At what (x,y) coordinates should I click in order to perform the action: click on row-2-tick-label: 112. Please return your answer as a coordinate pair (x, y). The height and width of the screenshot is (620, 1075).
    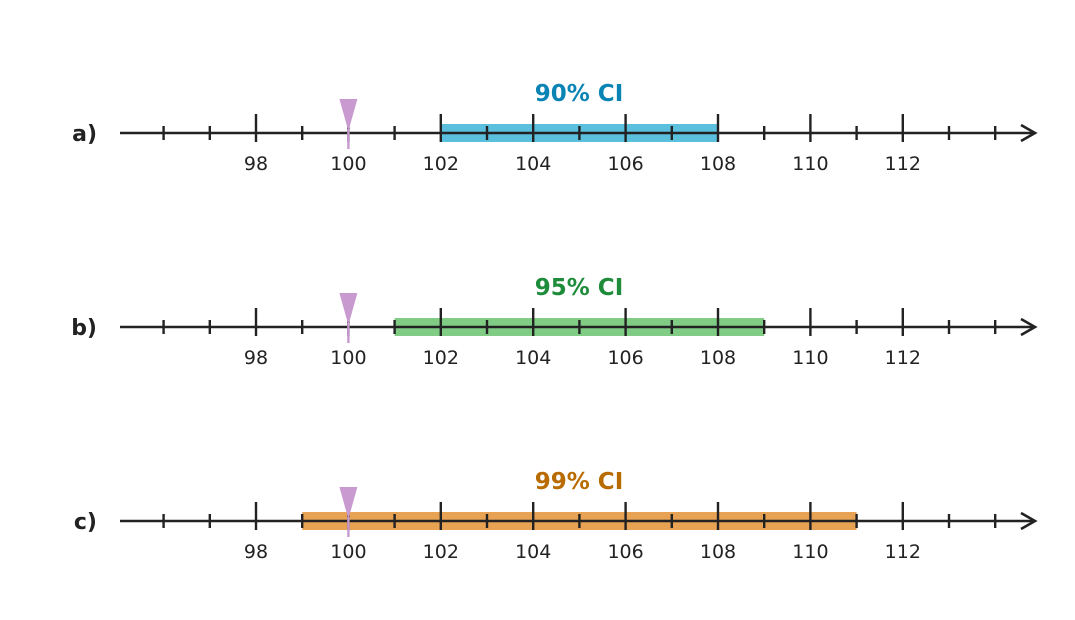
    Looking at the image, I should click on (903, 358).